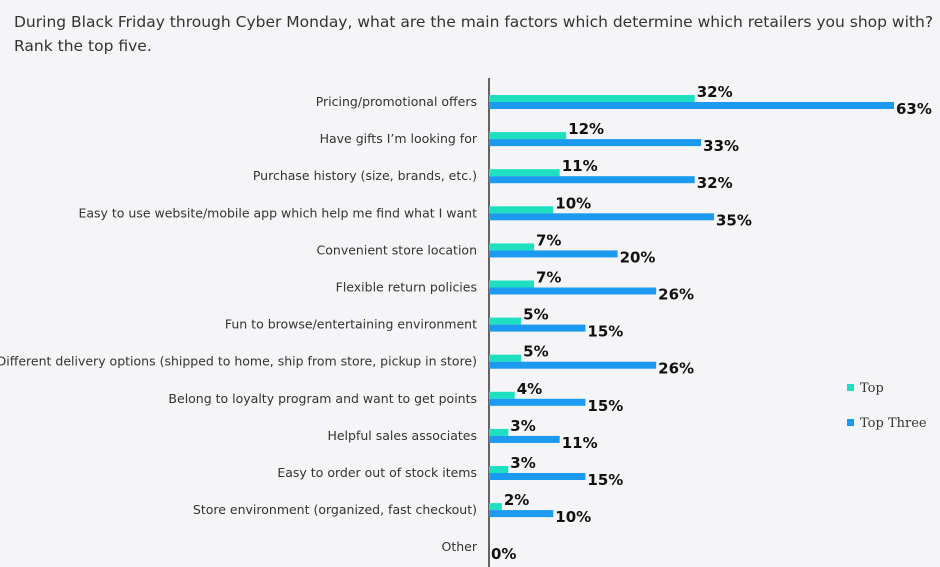 The height and width of the screenshot is (567, 940). I want to click on category-label: Fun to browse/entertaining environment, so click(351, 324).